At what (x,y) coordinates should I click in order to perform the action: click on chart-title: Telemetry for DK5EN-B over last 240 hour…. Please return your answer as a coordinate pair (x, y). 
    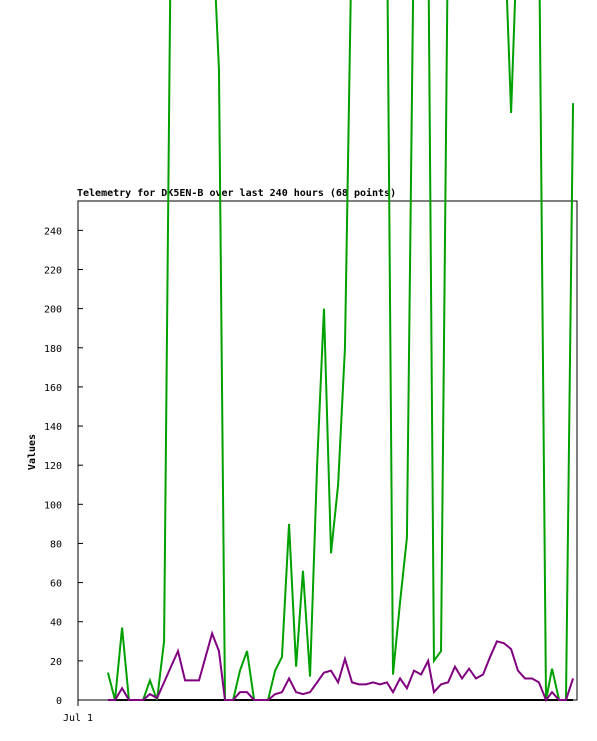
    Looking at the image, I should click on (236, 193).